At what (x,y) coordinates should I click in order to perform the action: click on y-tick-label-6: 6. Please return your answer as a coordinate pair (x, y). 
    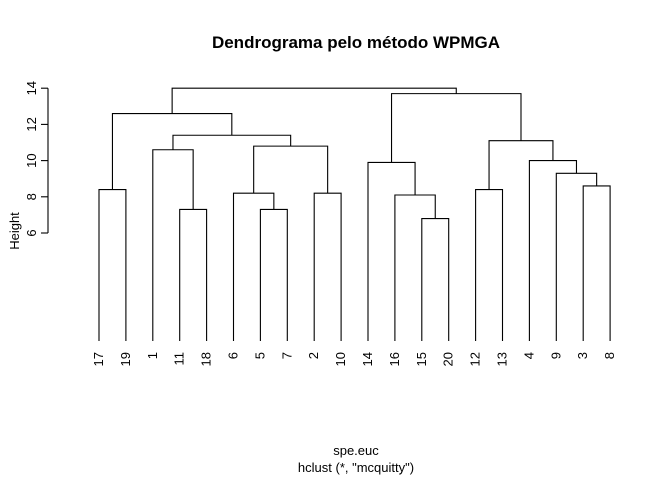
    Looking at the image, I should click on (31, 232).